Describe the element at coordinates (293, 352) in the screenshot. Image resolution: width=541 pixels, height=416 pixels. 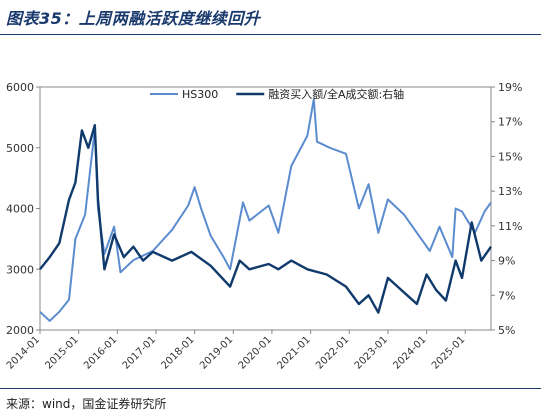
I see `x-tick-label: 2021-01` at that location.